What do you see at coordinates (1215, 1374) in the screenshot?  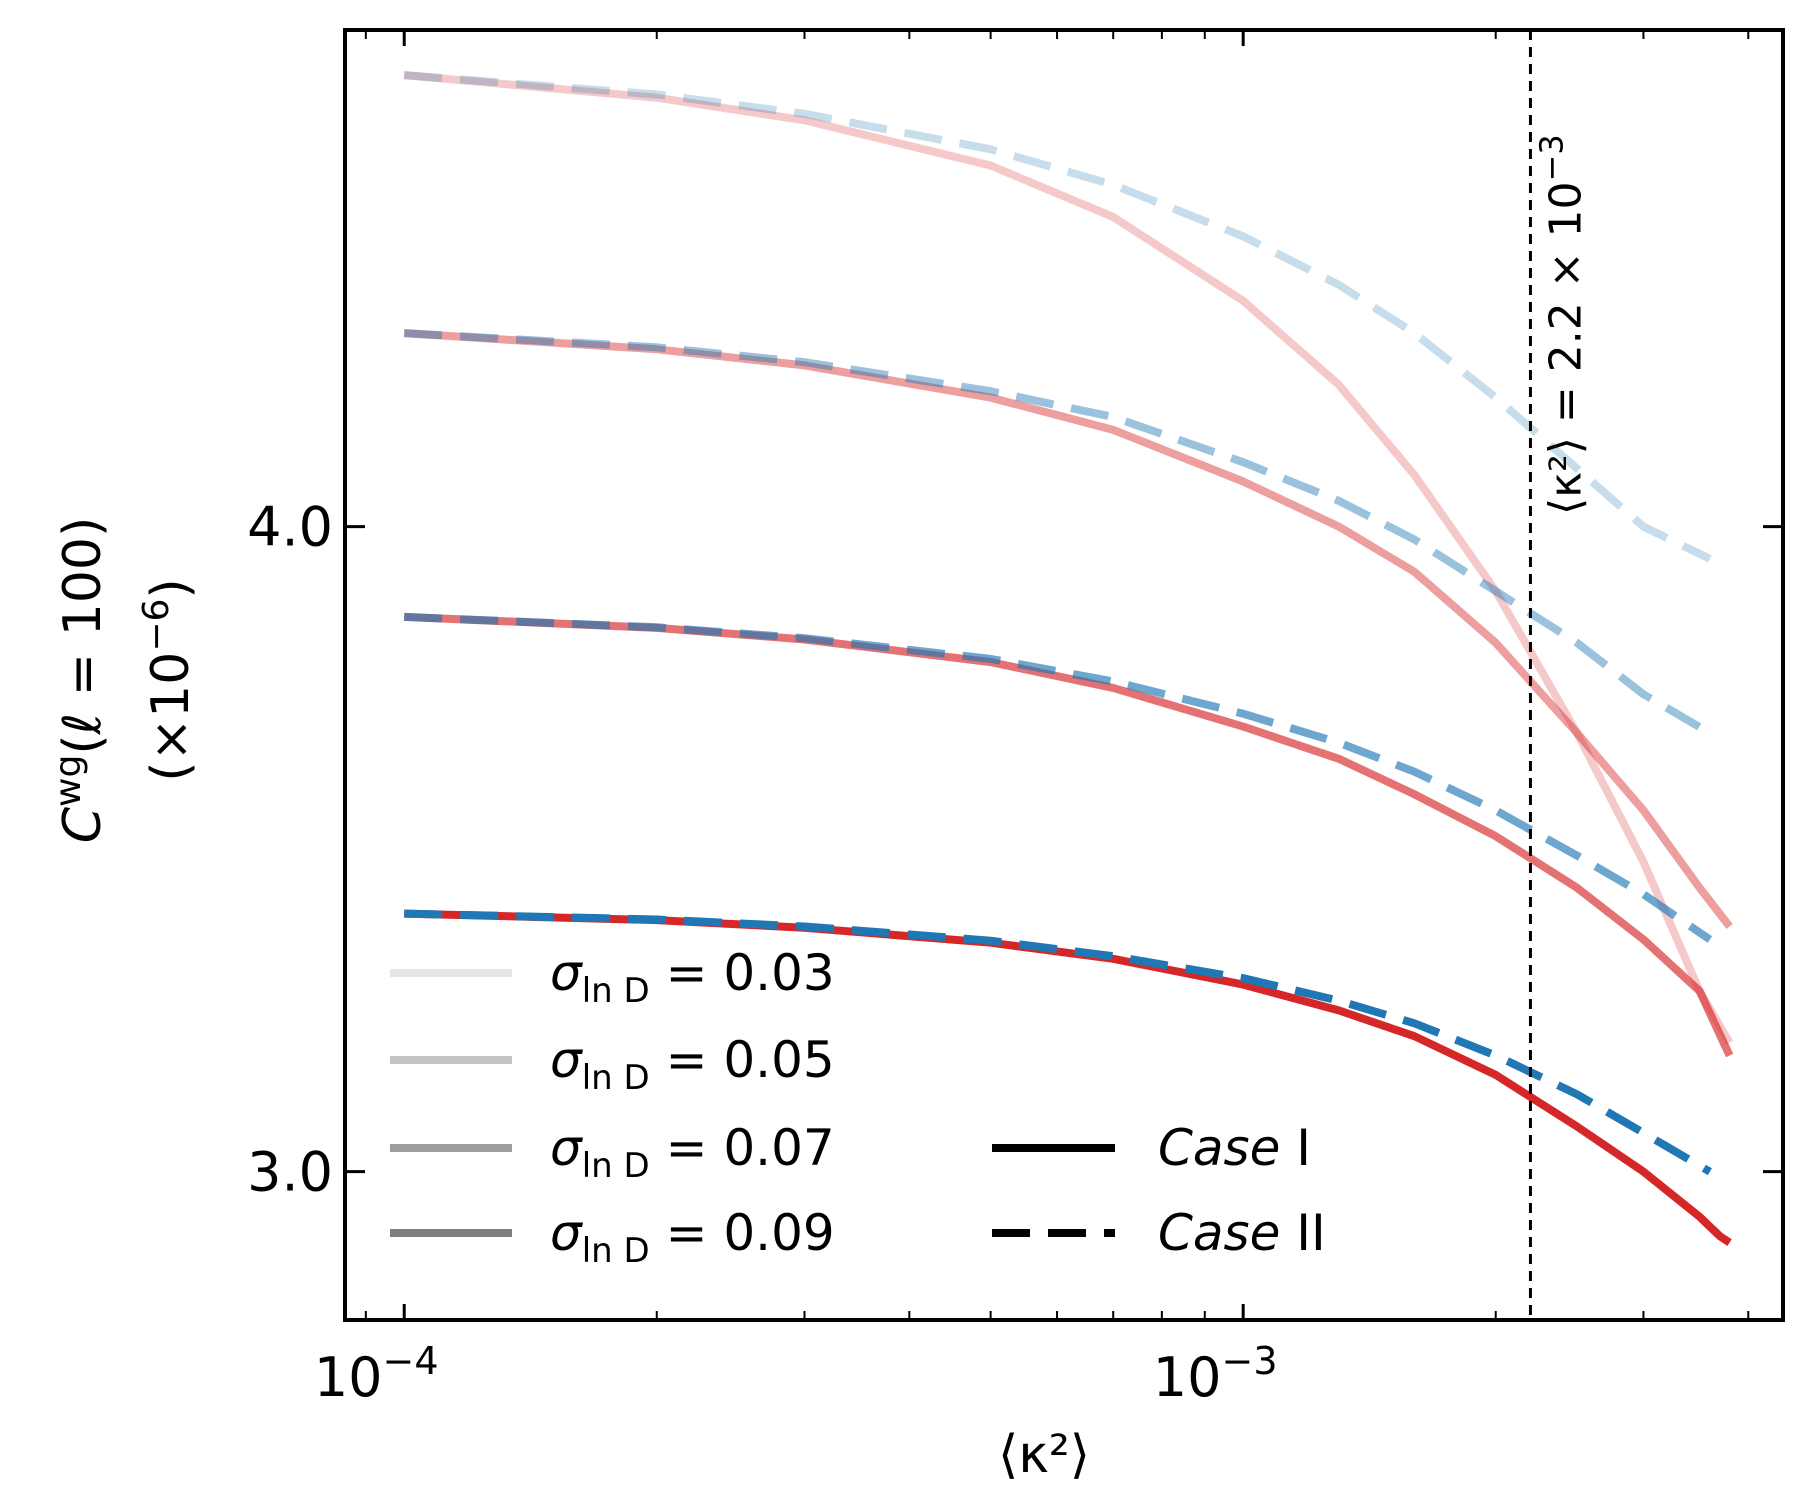 I see `x-tick-label: 10⁻³` at bounding box center [1215, 1374].